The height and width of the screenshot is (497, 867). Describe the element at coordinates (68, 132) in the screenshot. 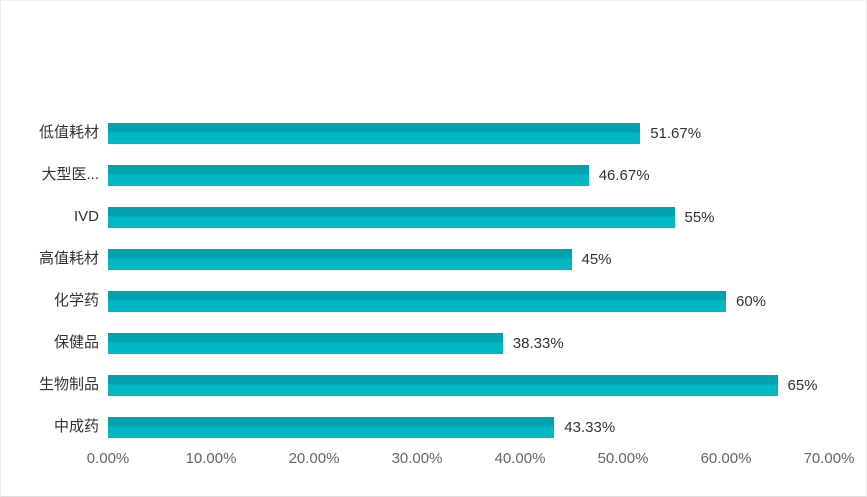

I see `category-label: 低值耗材` at that location.